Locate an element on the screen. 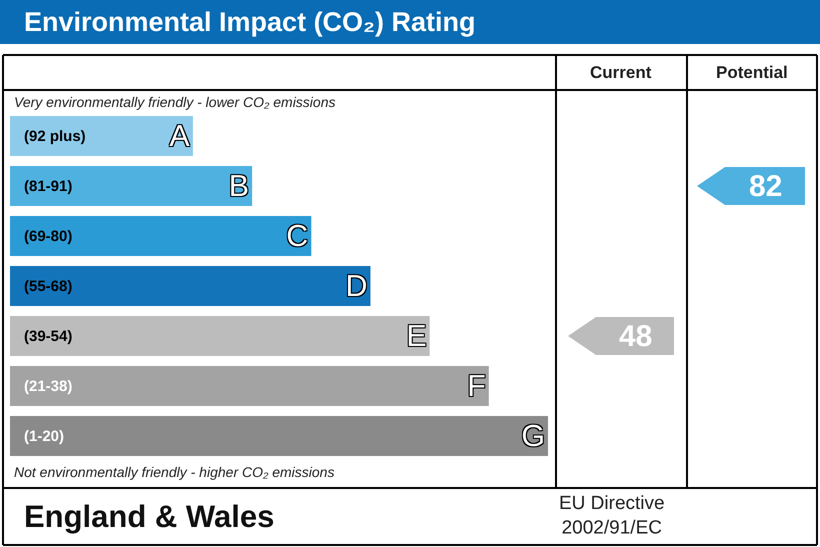 This screenshot has height=547, width=820. chart-title: Environmental Impact (CO₂) Rating is located at coordinates (250, 22).